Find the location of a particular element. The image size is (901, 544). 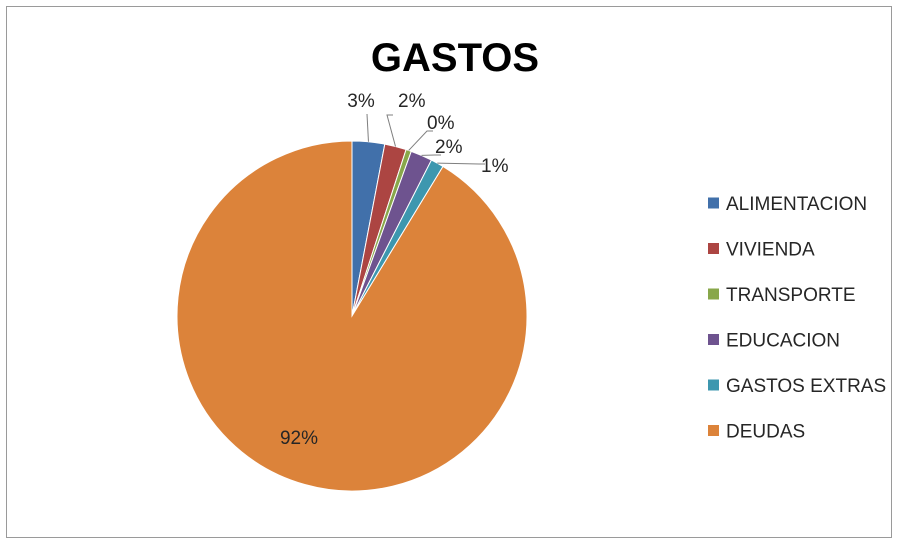

chart-title: GASTOS is located at coordinates (455, 58).